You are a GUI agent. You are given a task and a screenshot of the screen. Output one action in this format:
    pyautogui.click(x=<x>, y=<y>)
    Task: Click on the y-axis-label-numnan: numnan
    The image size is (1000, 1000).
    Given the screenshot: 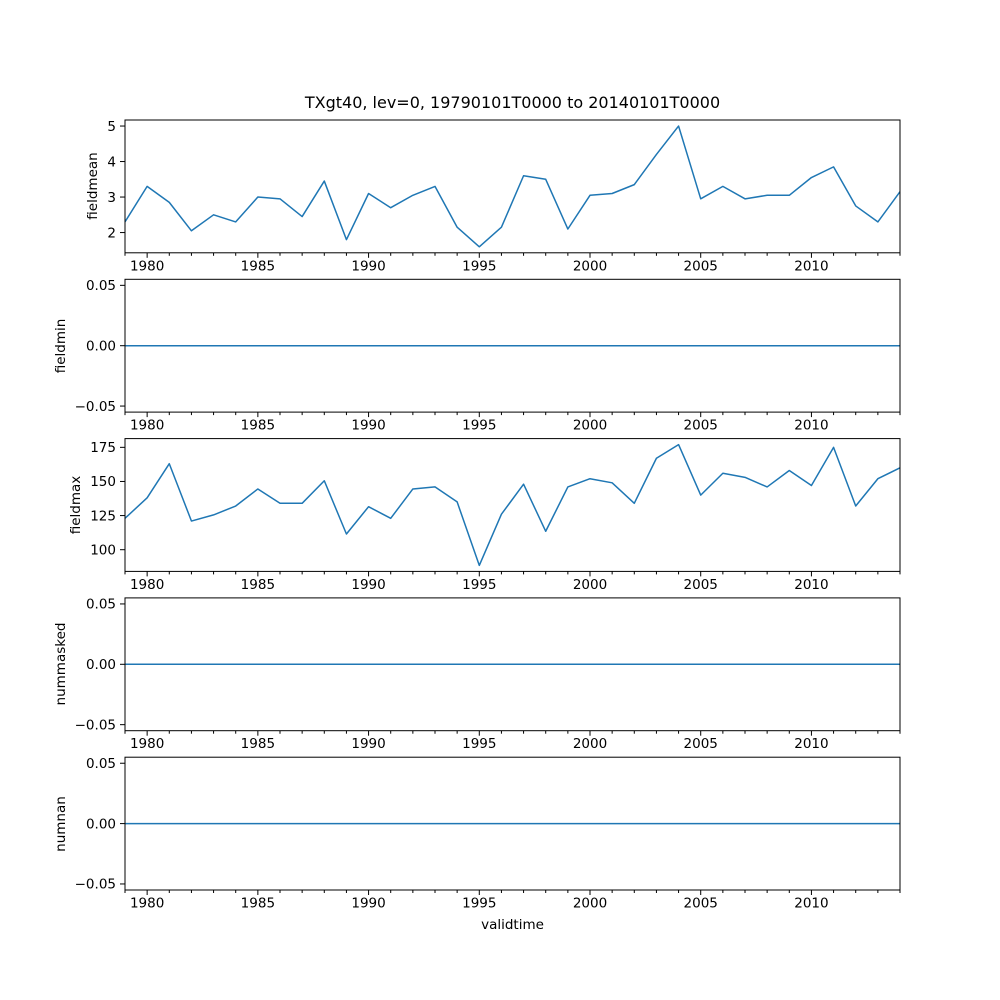 What is the action you would take?
    pyautogui.click(x=60, y=823)
    